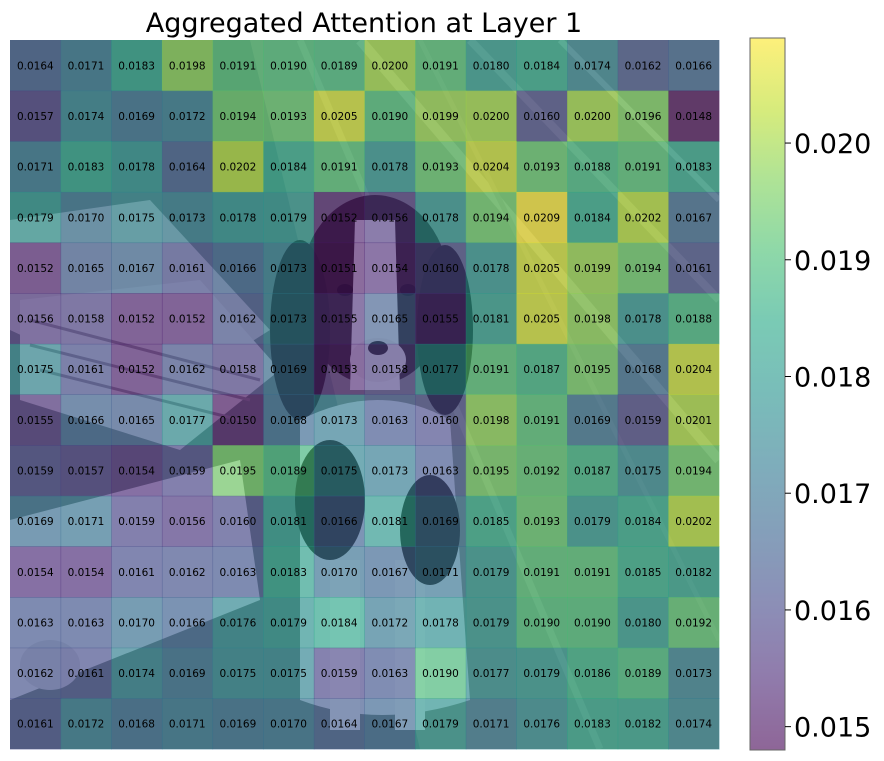  What do you see at coordinates (389, 623) in the screenshot?
I see `heatmap-cell-label: 0.0172` at bounding box center [389, 623].